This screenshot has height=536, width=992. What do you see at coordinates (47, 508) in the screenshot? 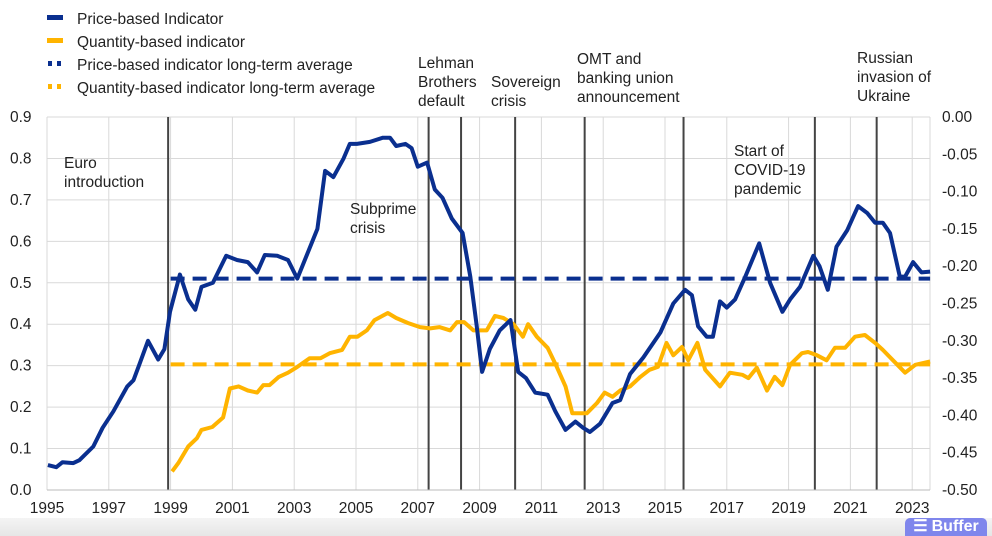
I see `x-tick-label: 1995` at bounding box center [47, 508].